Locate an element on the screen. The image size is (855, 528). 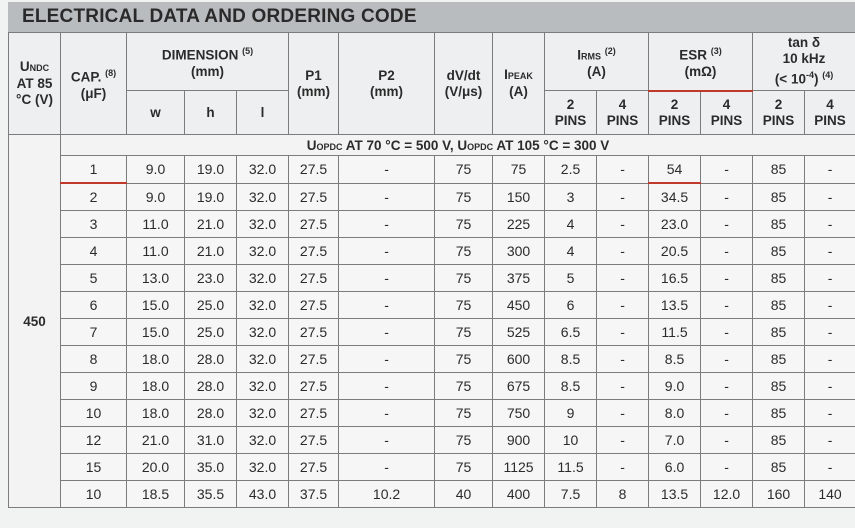
cell-w: 13.0 is located at coordinates (155, 278).